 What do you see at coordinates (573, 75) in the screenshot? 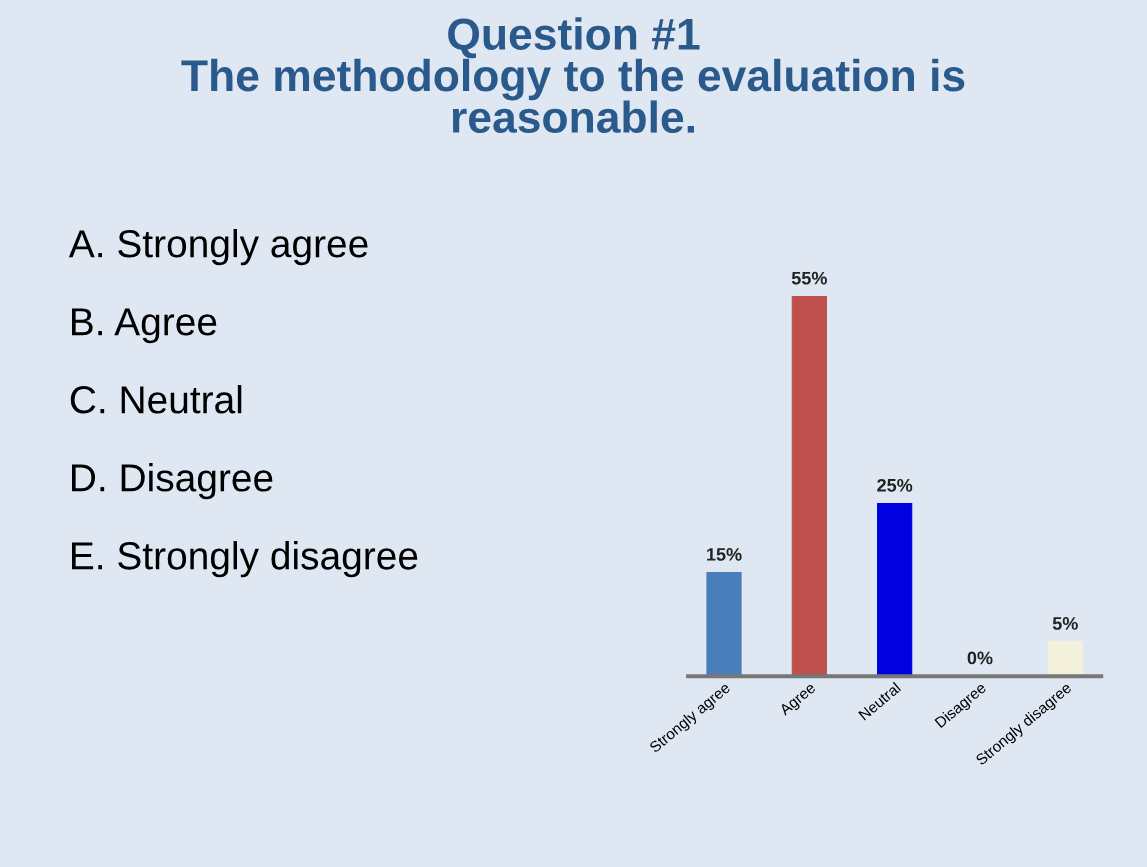
I see `chart-title: Question #1 The methodology to the evaluation is reasonable.` at bounding box center [573, 75].